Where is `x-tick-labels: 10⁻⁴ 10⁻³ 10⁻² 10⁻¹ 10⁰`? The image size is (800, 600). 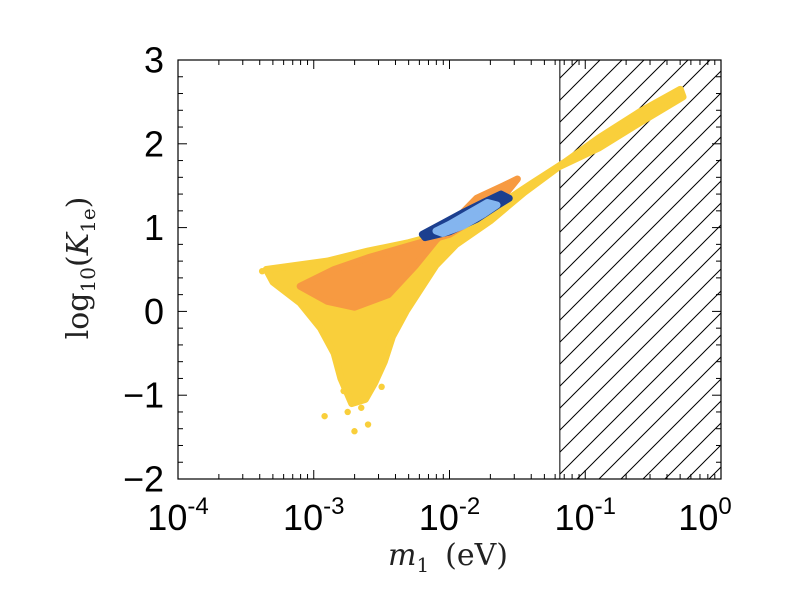 x-tick-labels: 10⁻⁴ 10⁻³ 10⁻² 10⁻¹ 10⁰ is located at coordinates (439, 515).